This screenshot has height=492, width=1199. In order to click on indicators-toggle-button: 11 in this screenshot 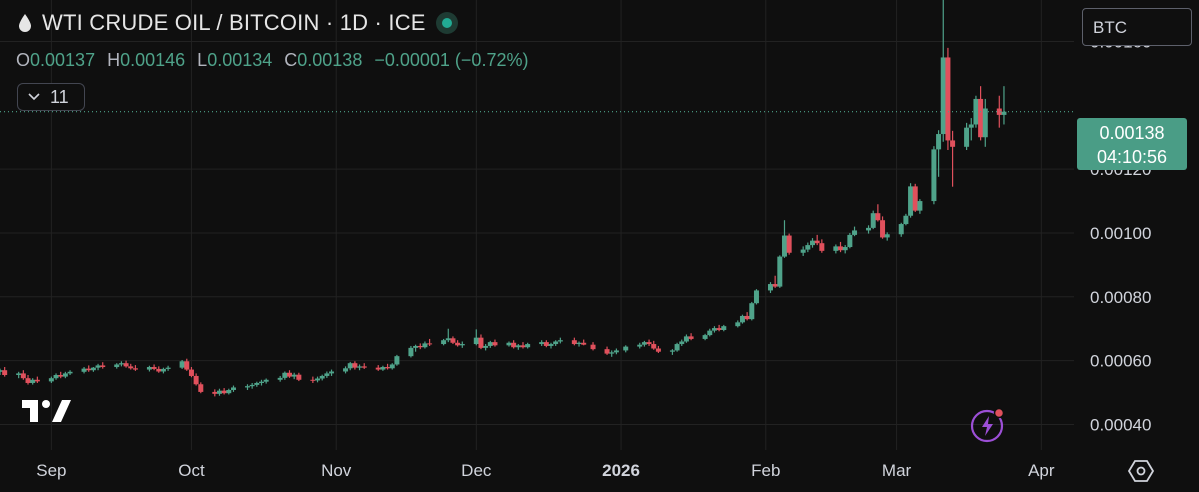, I will do `click(51, 97)`.